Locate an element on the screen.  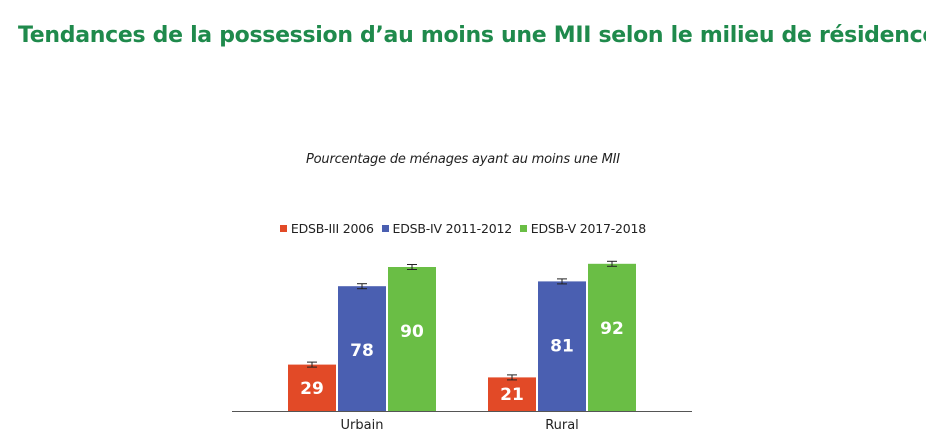
legend-item-1: EDSB-IV 2011-2012 is located at coordinates (447, 228).